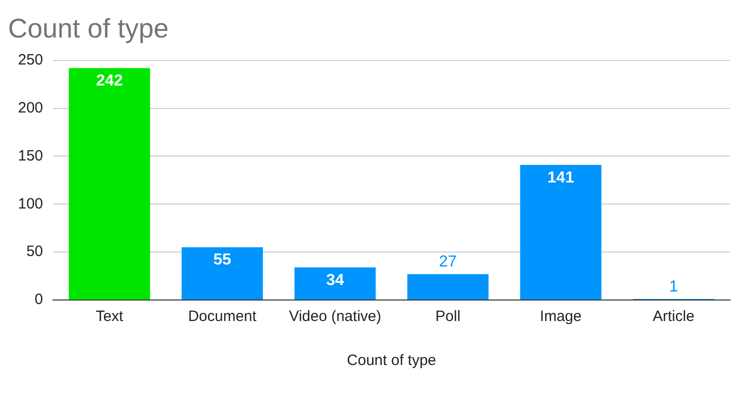  I want to click on y-tick-label: 50, so click(35, 251).